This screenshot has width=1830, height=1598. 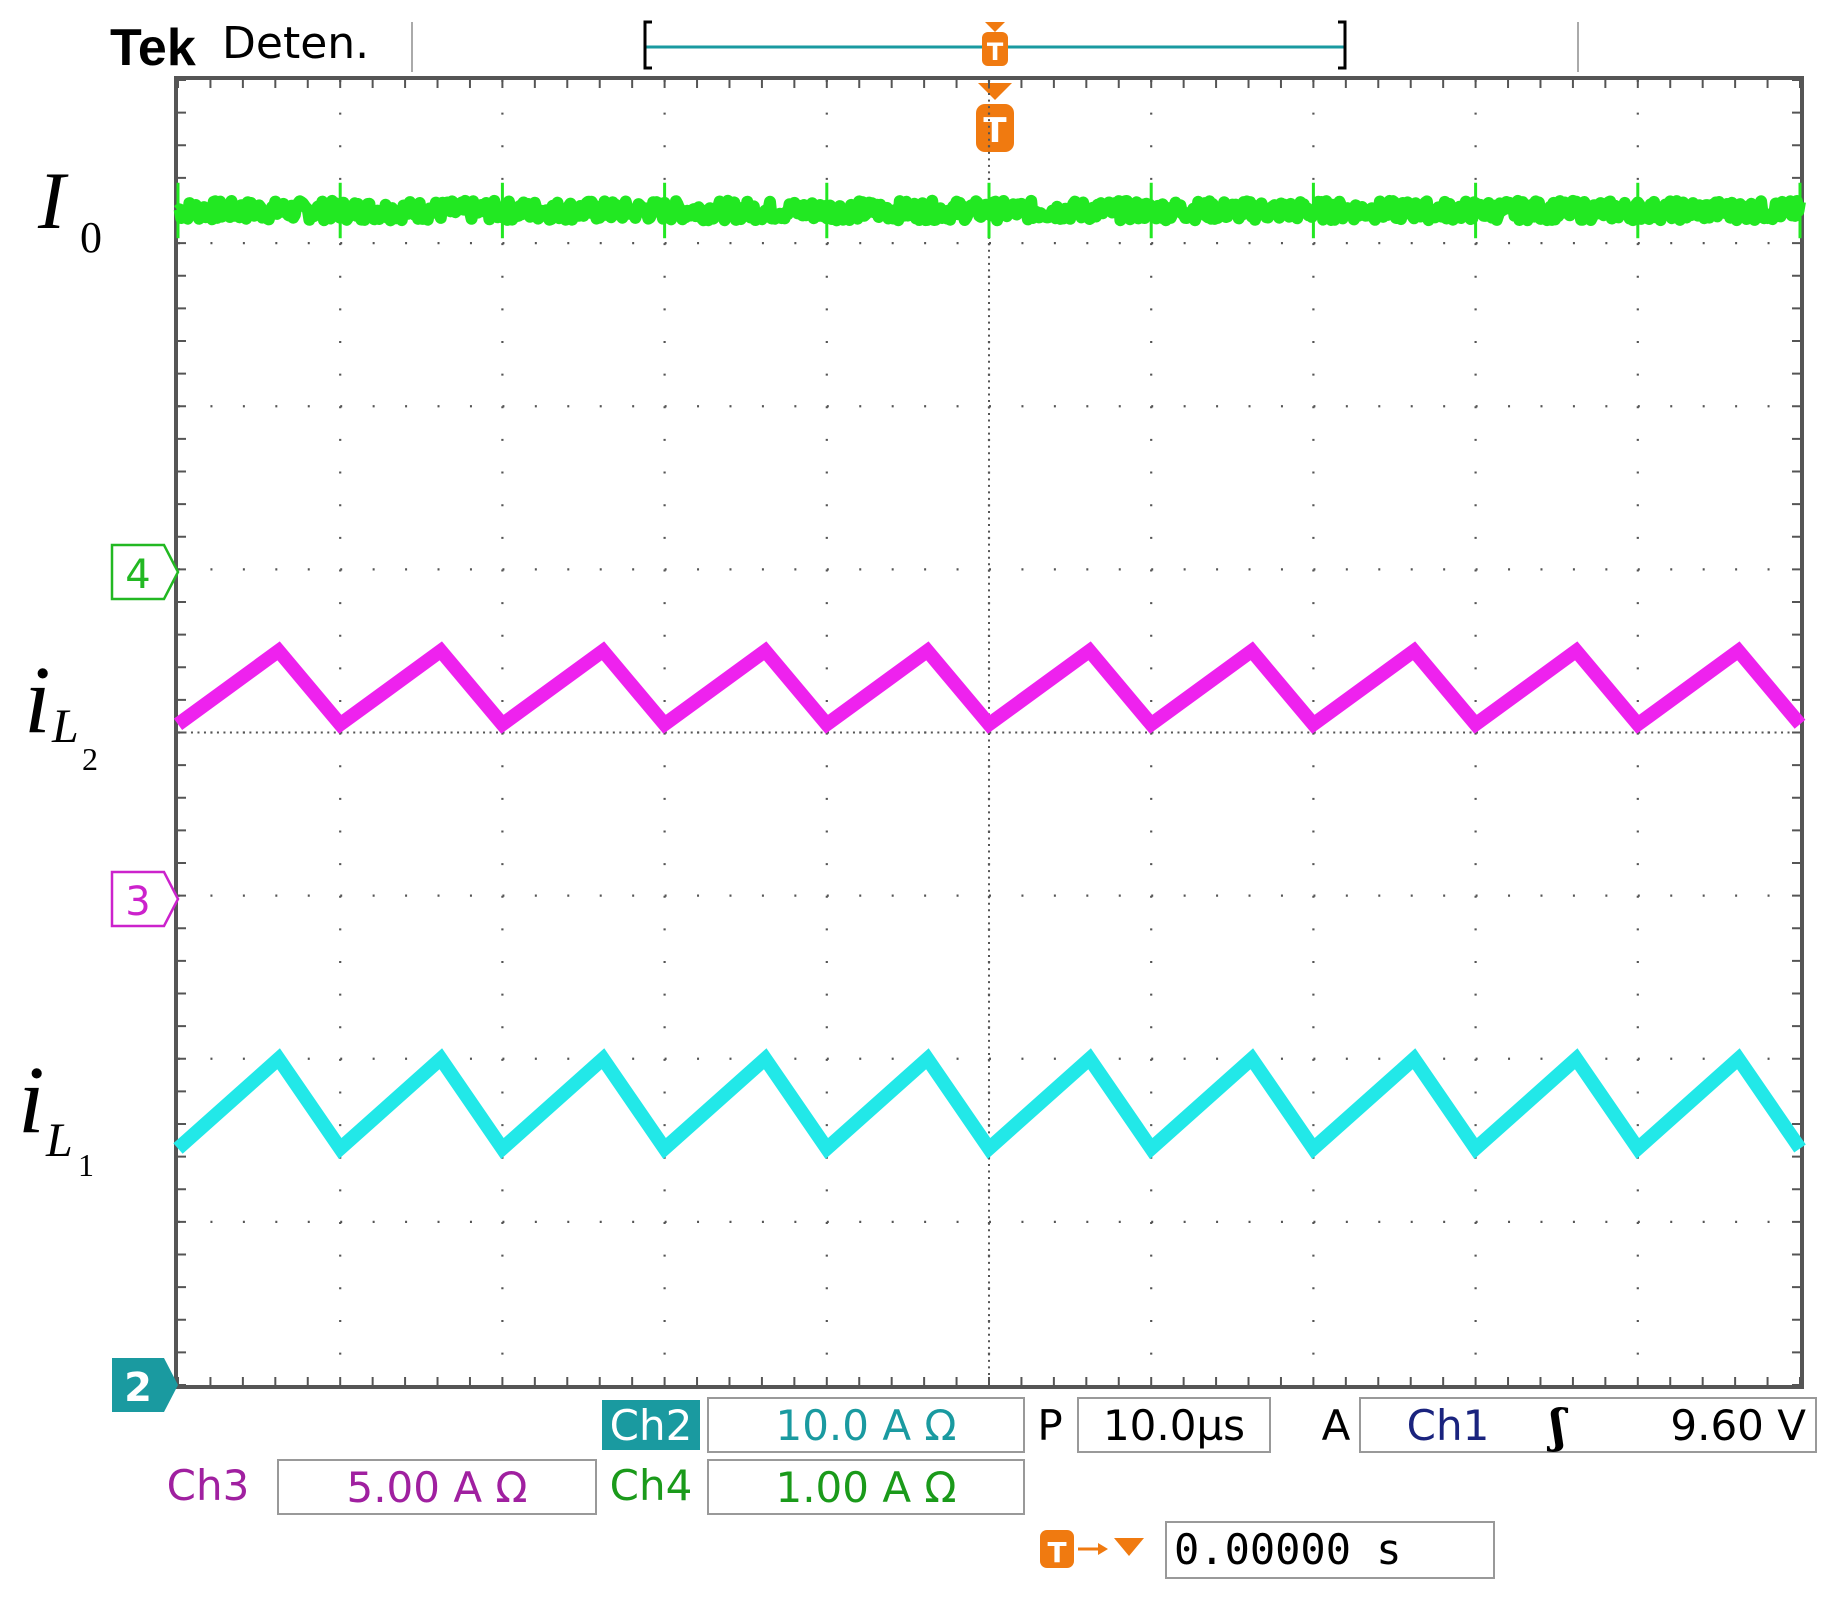 I want to click on svg-text: 3, so click(x=137, y=902).